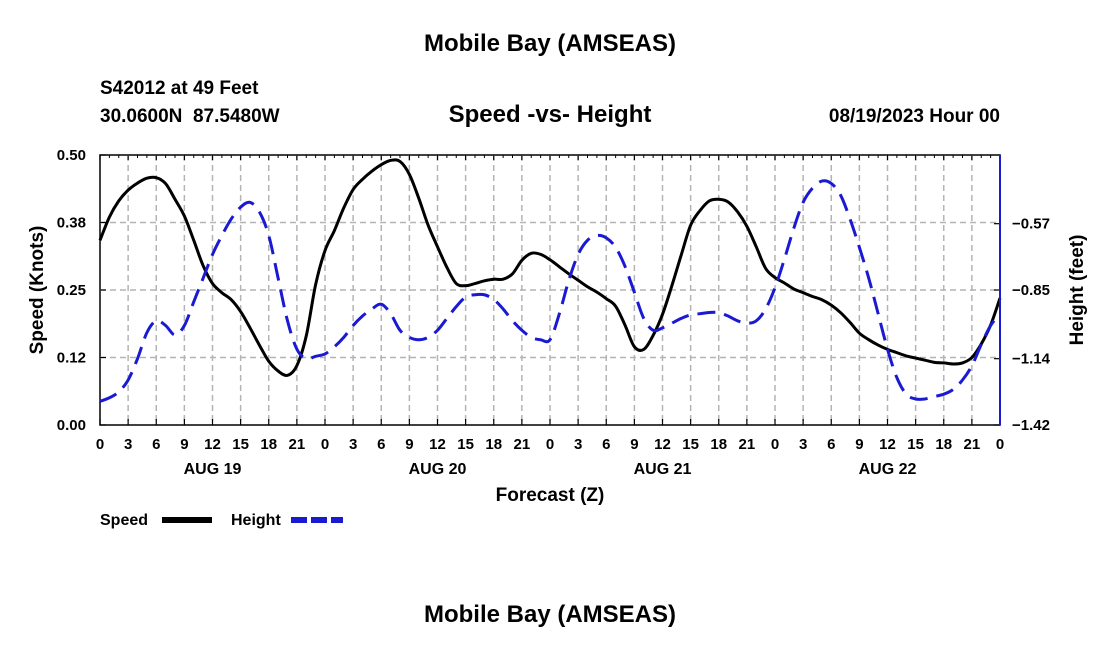  I want to click on day-label: AUG 21, so click(663, 469).